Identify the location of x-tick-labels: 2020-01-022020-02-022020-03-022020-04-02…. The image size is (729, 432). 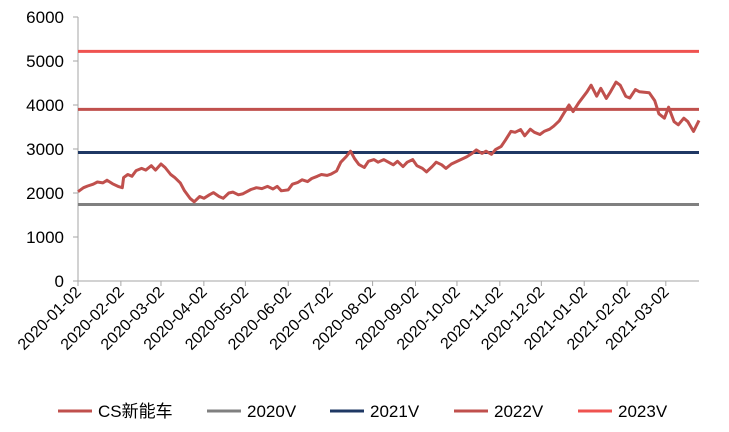
(344, 319).